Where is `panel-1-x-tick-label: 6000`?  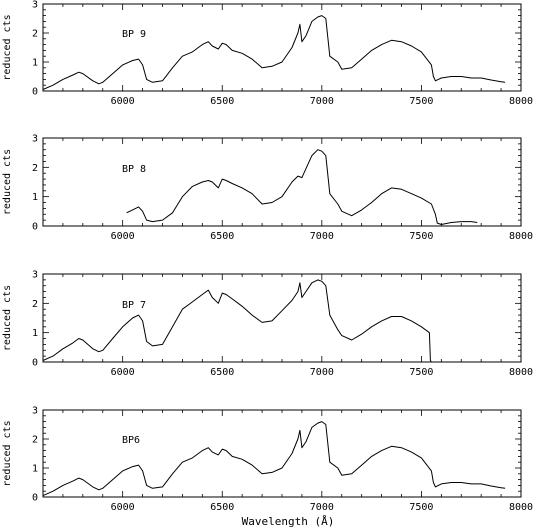
panel-1-x-tick-label: 6000 is located at coordinates (123, 101).